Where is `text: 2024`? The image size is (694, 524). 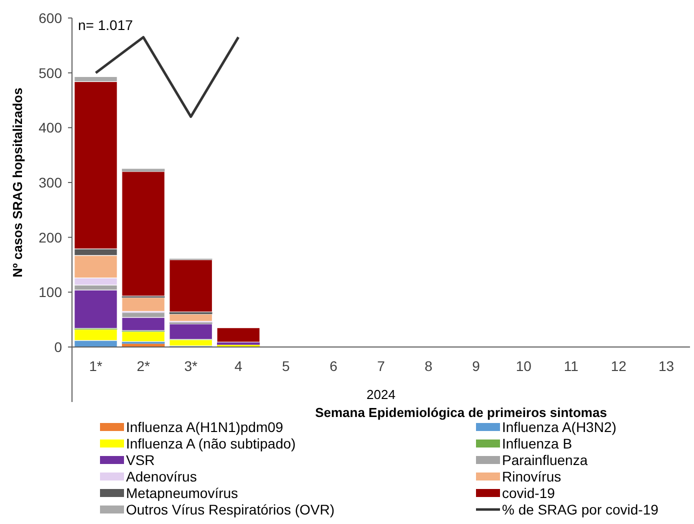
text: 2024 is located at coordinates (381, 394).